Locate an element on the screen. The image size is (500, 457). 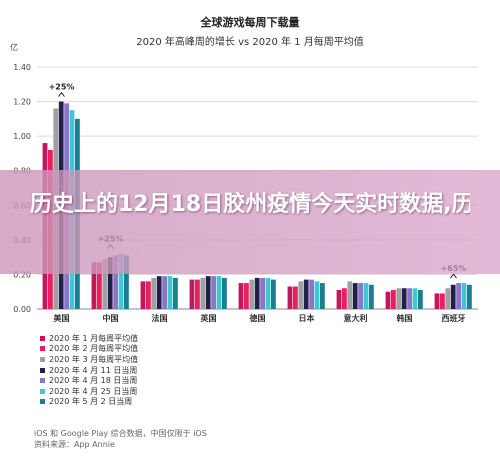
x-tick-label: 中国 is located at coordinates (111, 318).